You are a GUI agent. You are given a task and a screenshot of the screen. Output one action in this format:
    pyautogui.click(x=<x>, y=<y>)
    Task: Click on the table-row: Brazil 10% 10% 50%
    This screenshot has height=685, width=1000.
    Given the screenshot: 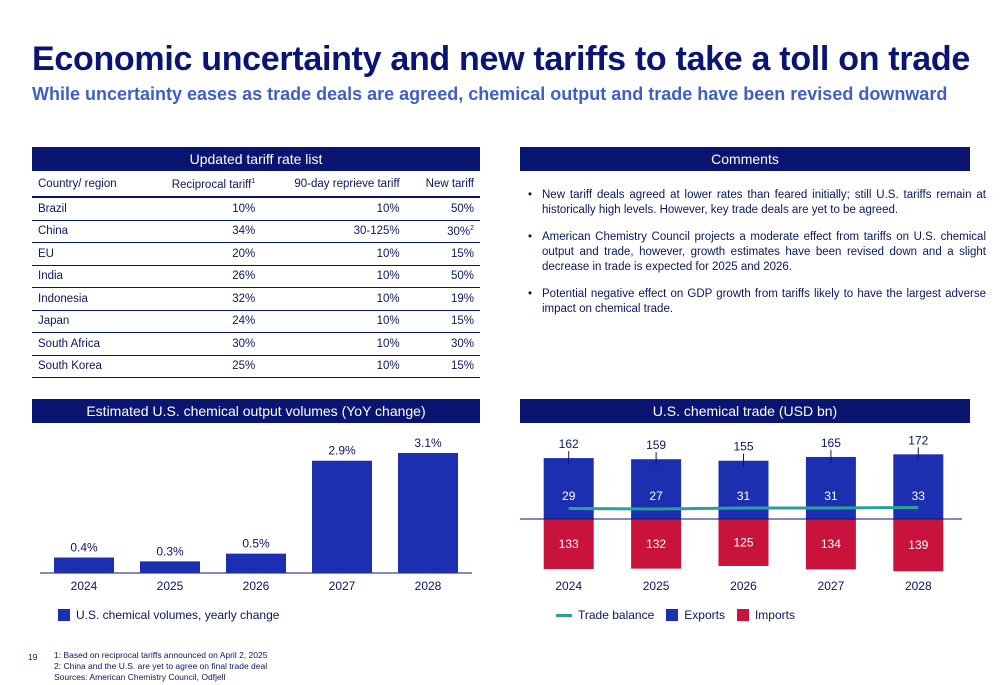 What is the action you would take?
    pyautogui.click(x=256, y=209)
    